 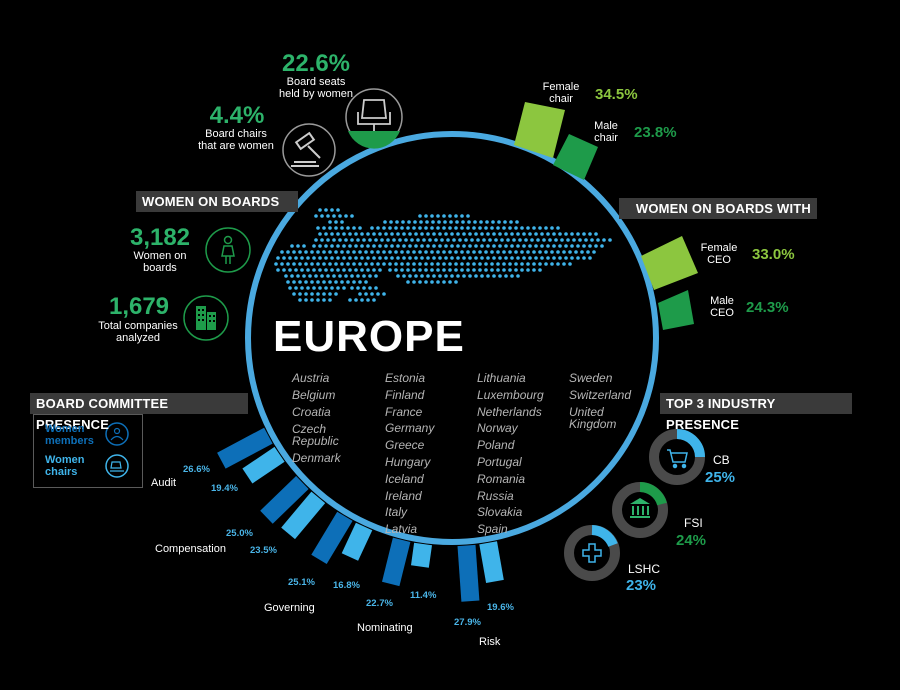 What do you see at coordinates (501, 478) in the screenshot?
I see `country-name: Romania` at bounding box center [501, 478].